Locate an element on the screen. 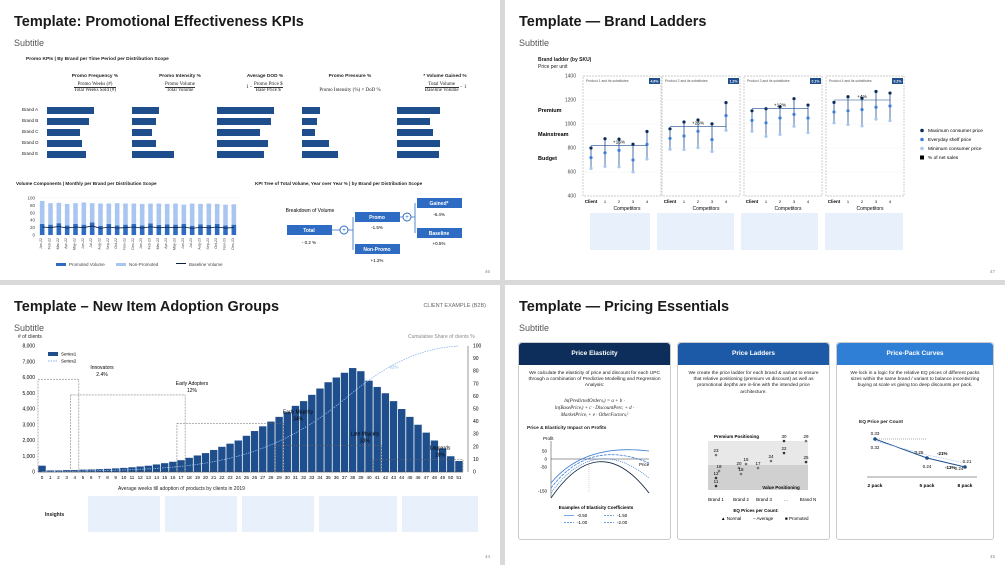  card-header: Price Ladders is located at coordinates (753, 354).